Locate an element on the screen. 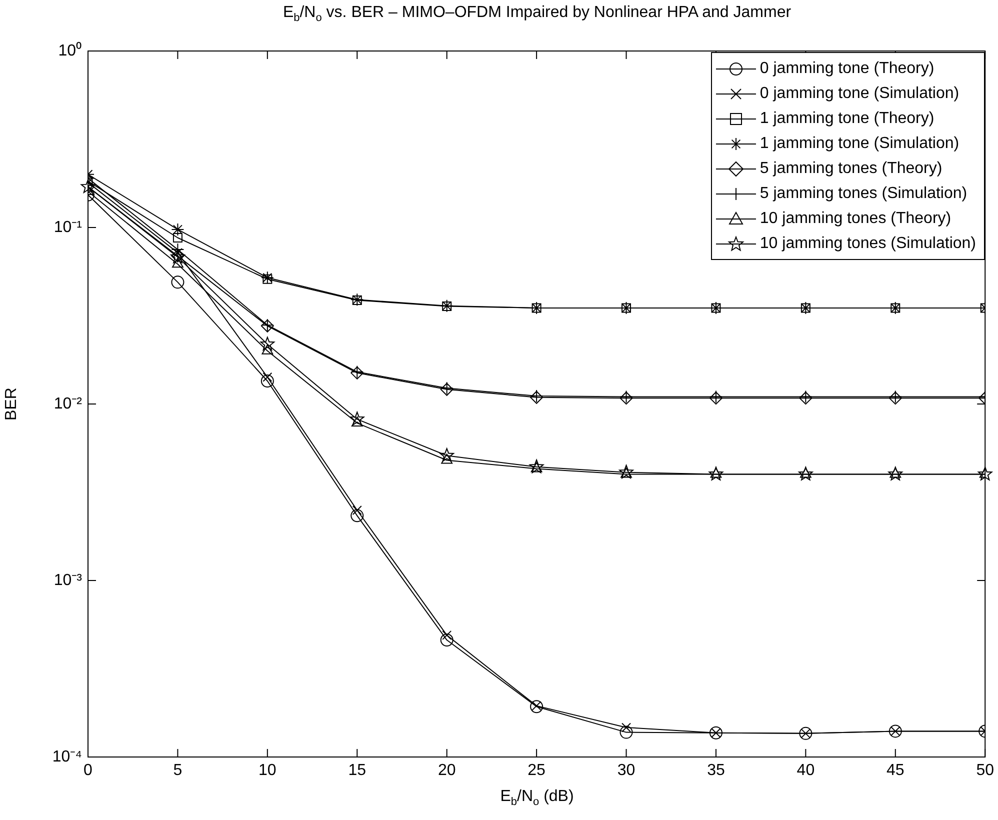  x-tick-label: 5 is located at coordinates (177, 771).